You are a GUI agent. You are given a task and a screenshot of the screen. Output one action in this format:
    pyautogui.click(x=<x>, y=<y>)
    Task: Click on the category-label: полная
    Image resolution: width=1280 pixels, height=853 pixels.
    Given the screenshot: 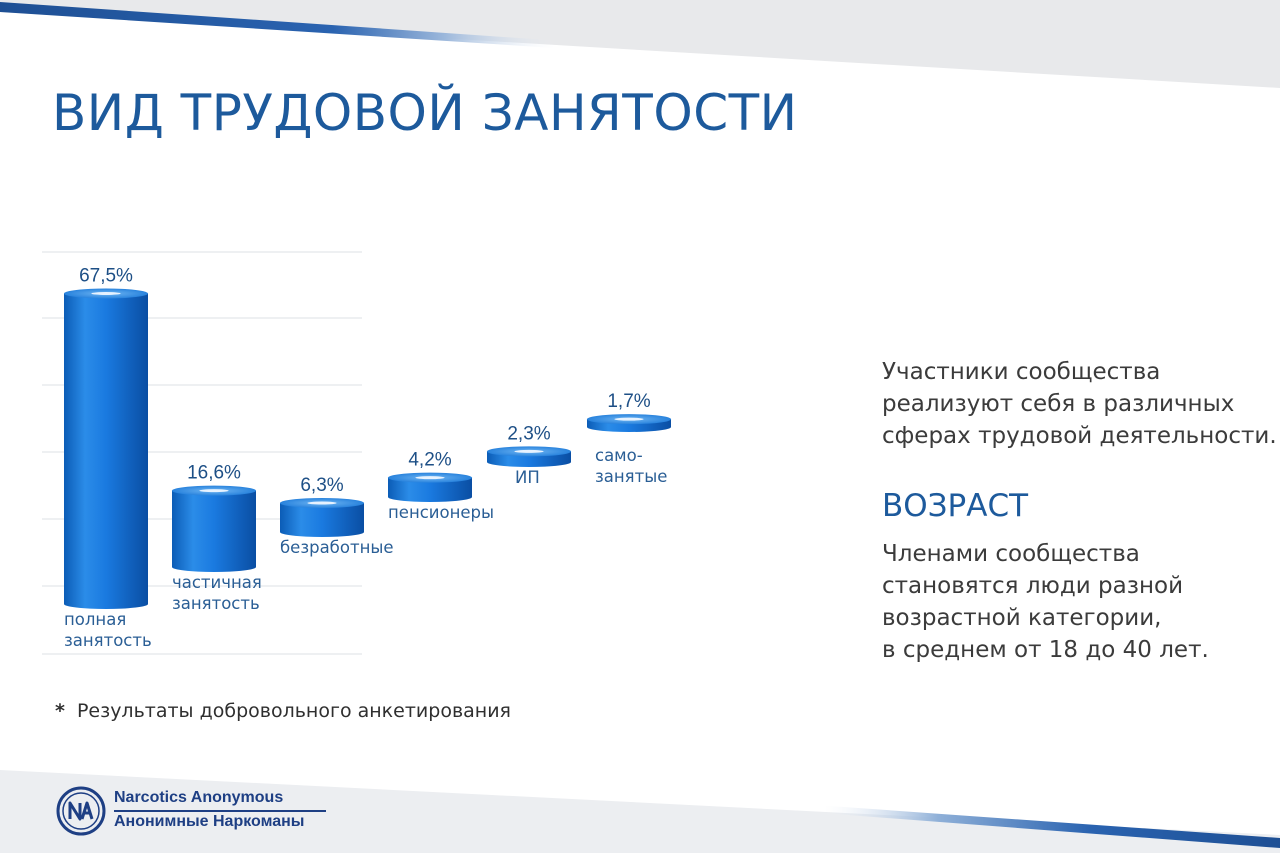 What is the action you would take?
    pyautogui.click(x=95, y=619)
    